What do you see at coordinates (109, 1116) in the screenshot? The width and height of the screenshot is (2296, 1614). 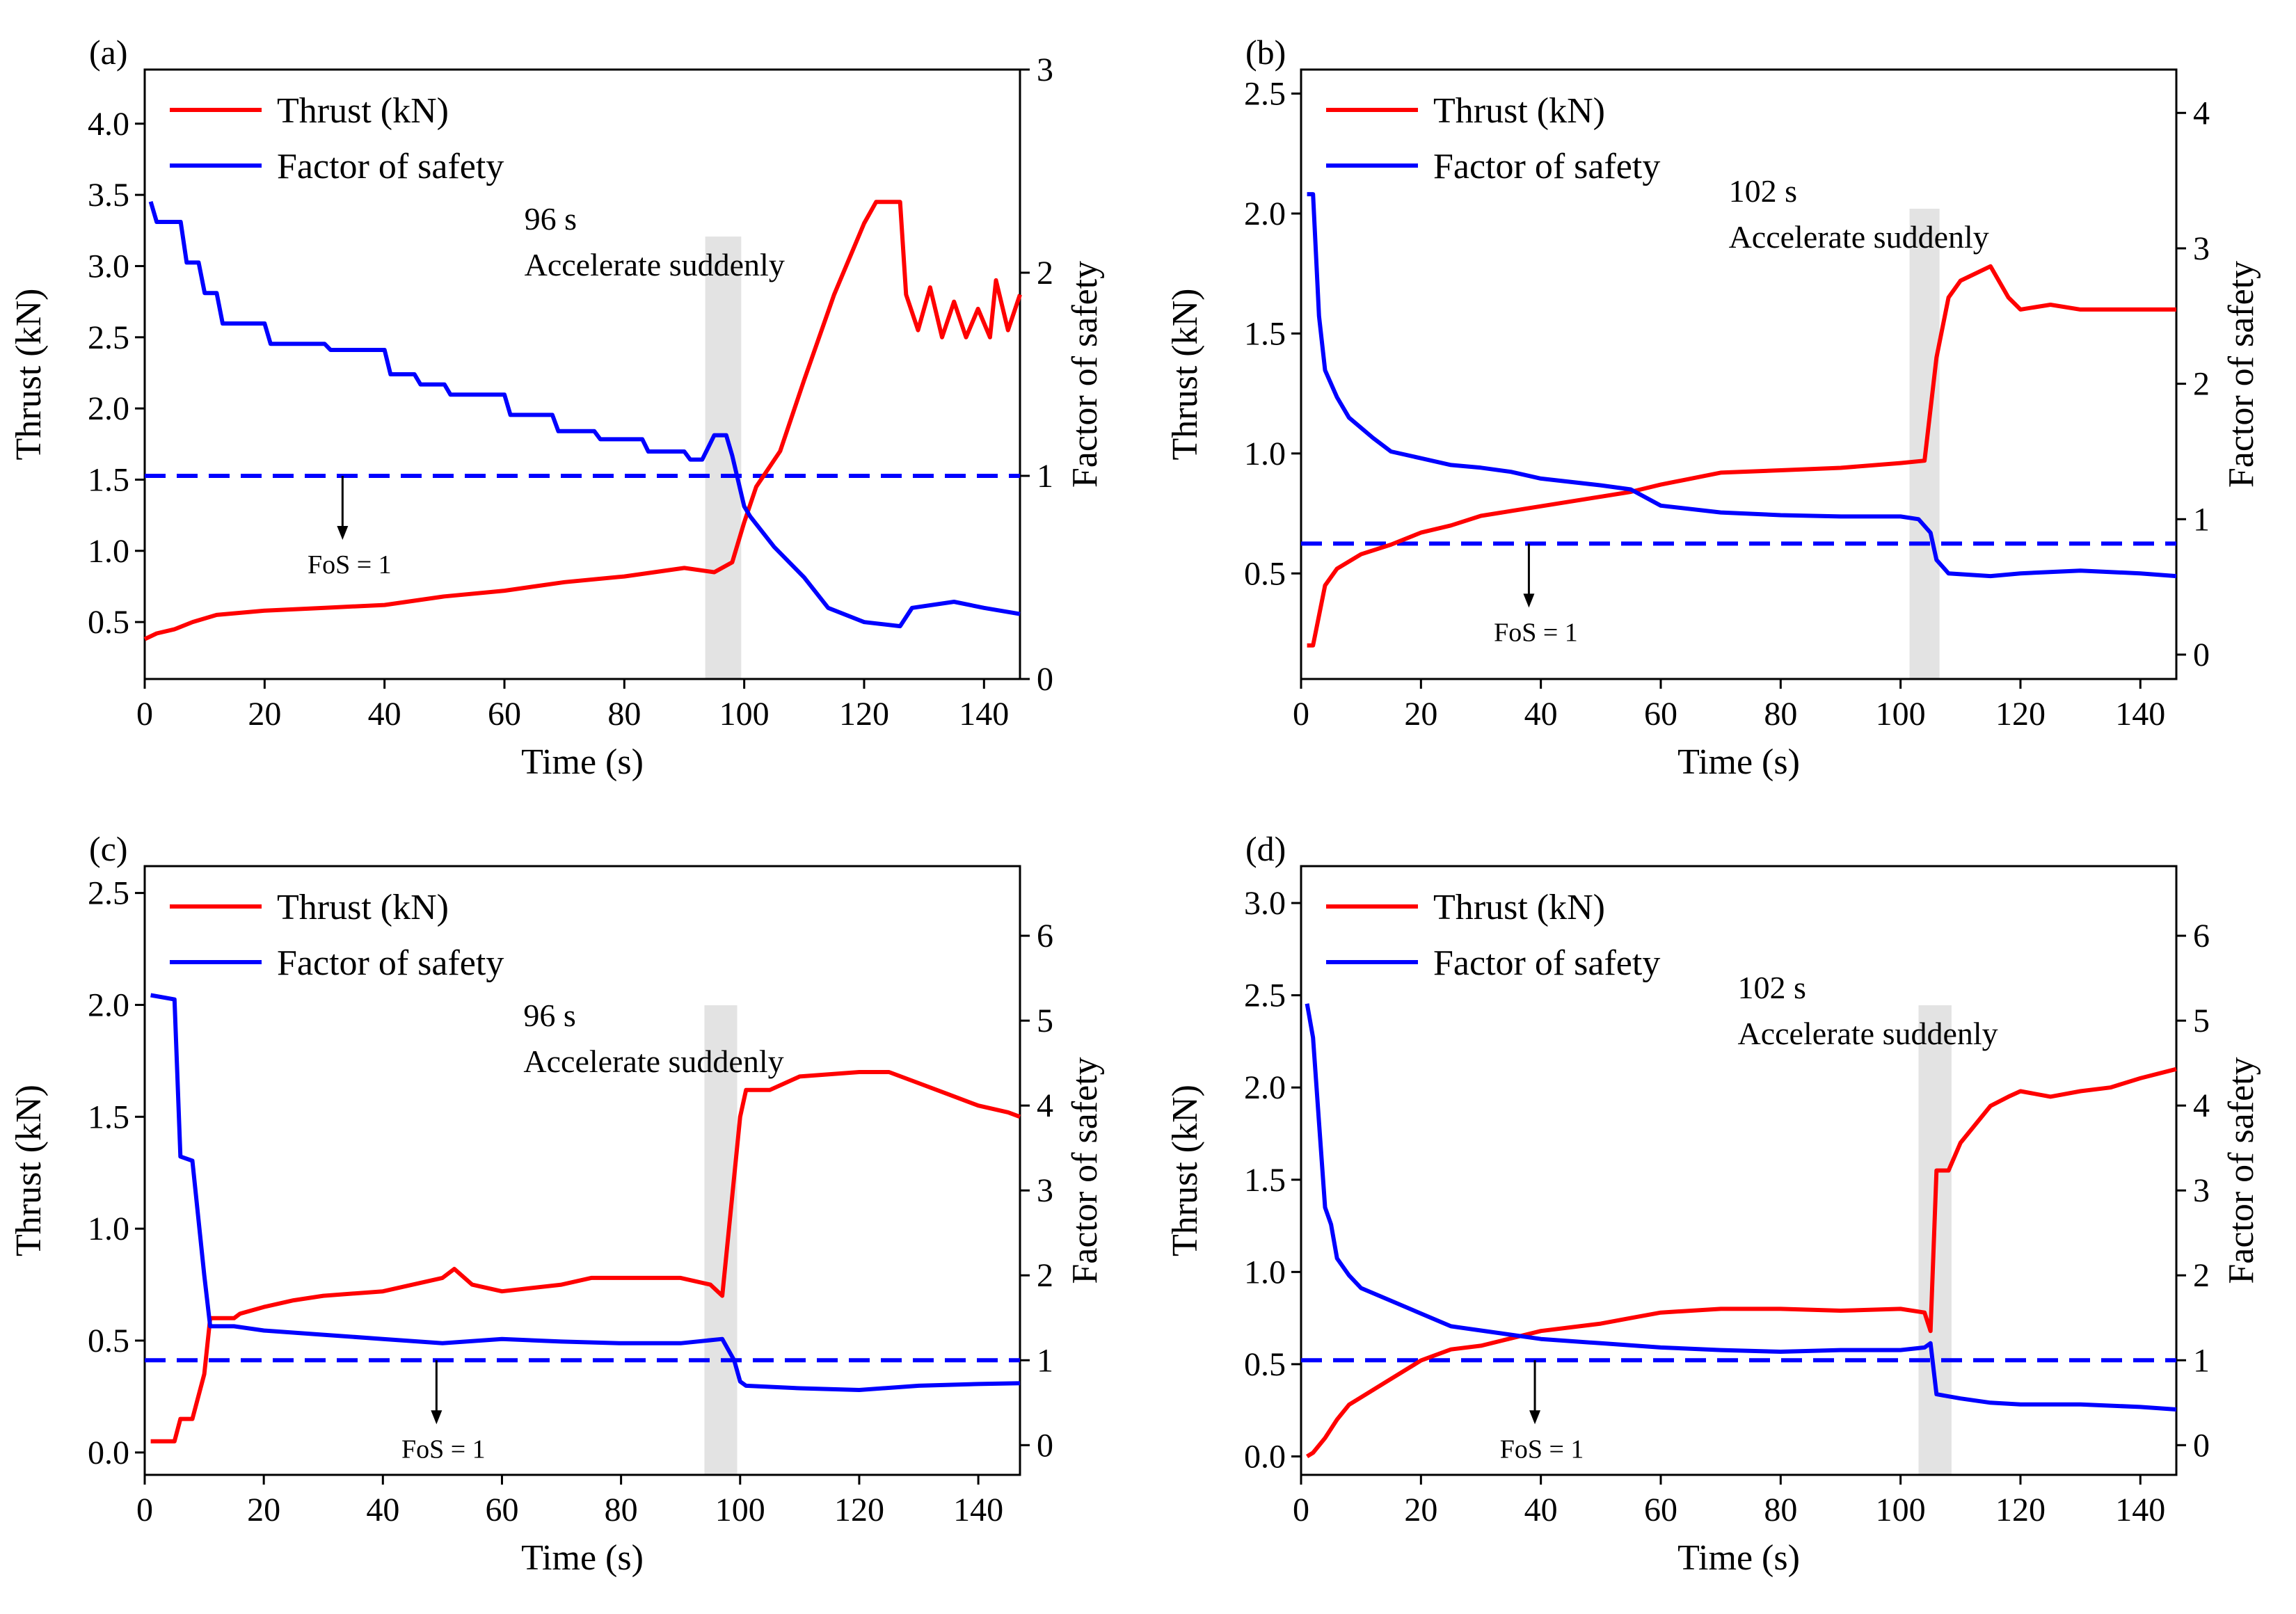 I see `y-left-tick-label: 1.5` at bounding box center [109, 1116].